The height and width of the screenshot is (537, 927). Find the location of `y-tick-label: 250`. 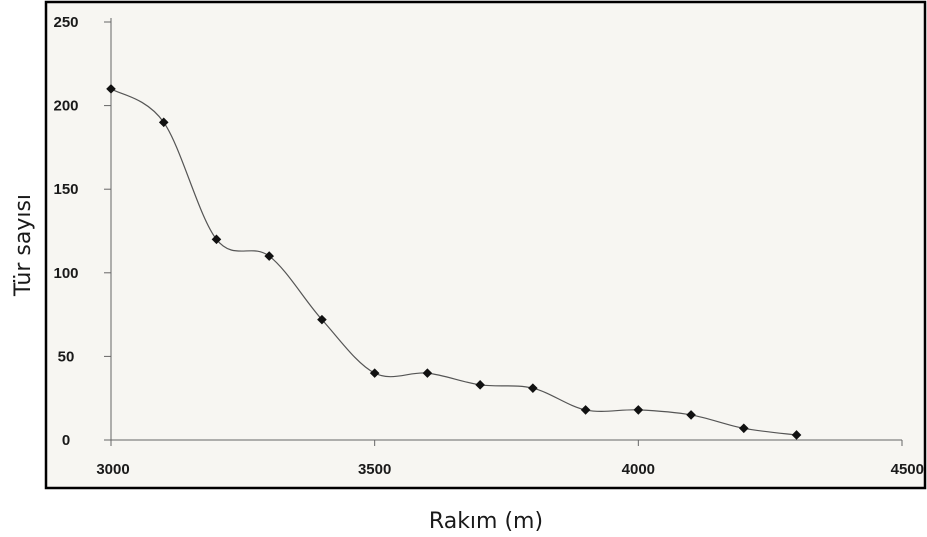

y-tick-label: 250 is located at coordinates (65, 22).